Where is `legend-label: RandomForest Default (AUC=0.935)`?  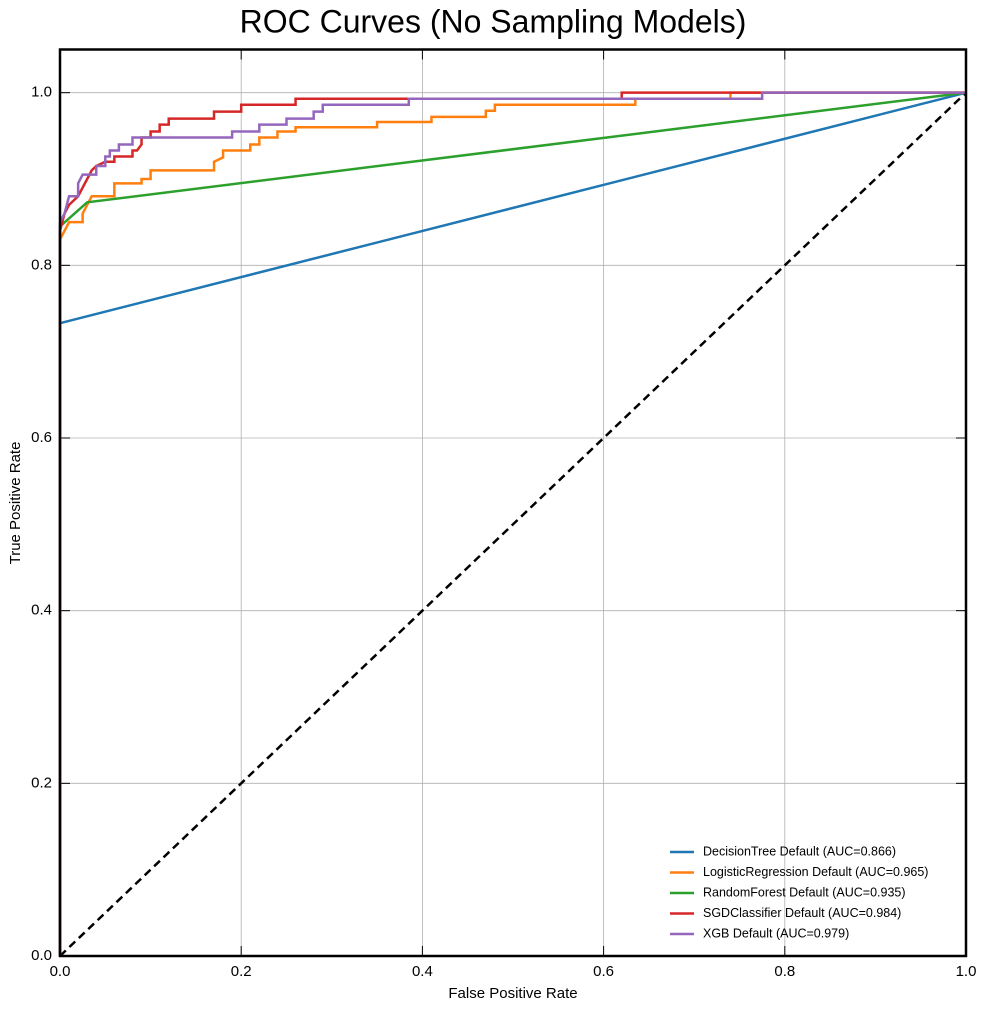 legend-label: RandomForest Default (AUC=0.935) is located at coordinates (804, 892).